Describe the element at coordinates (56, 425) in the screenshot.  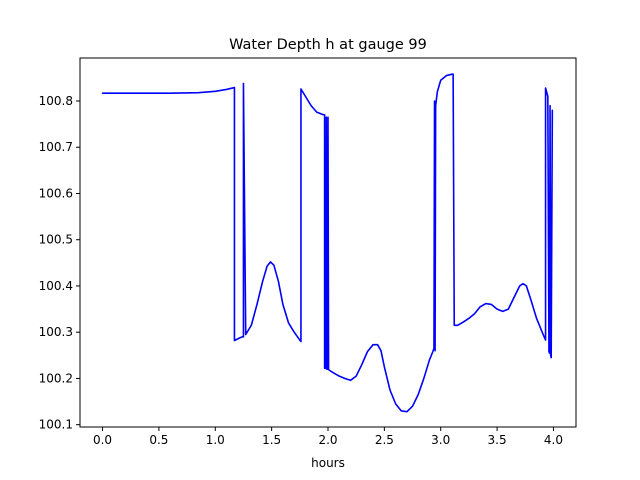
I see `y-tick-label: 100.1` at that location.